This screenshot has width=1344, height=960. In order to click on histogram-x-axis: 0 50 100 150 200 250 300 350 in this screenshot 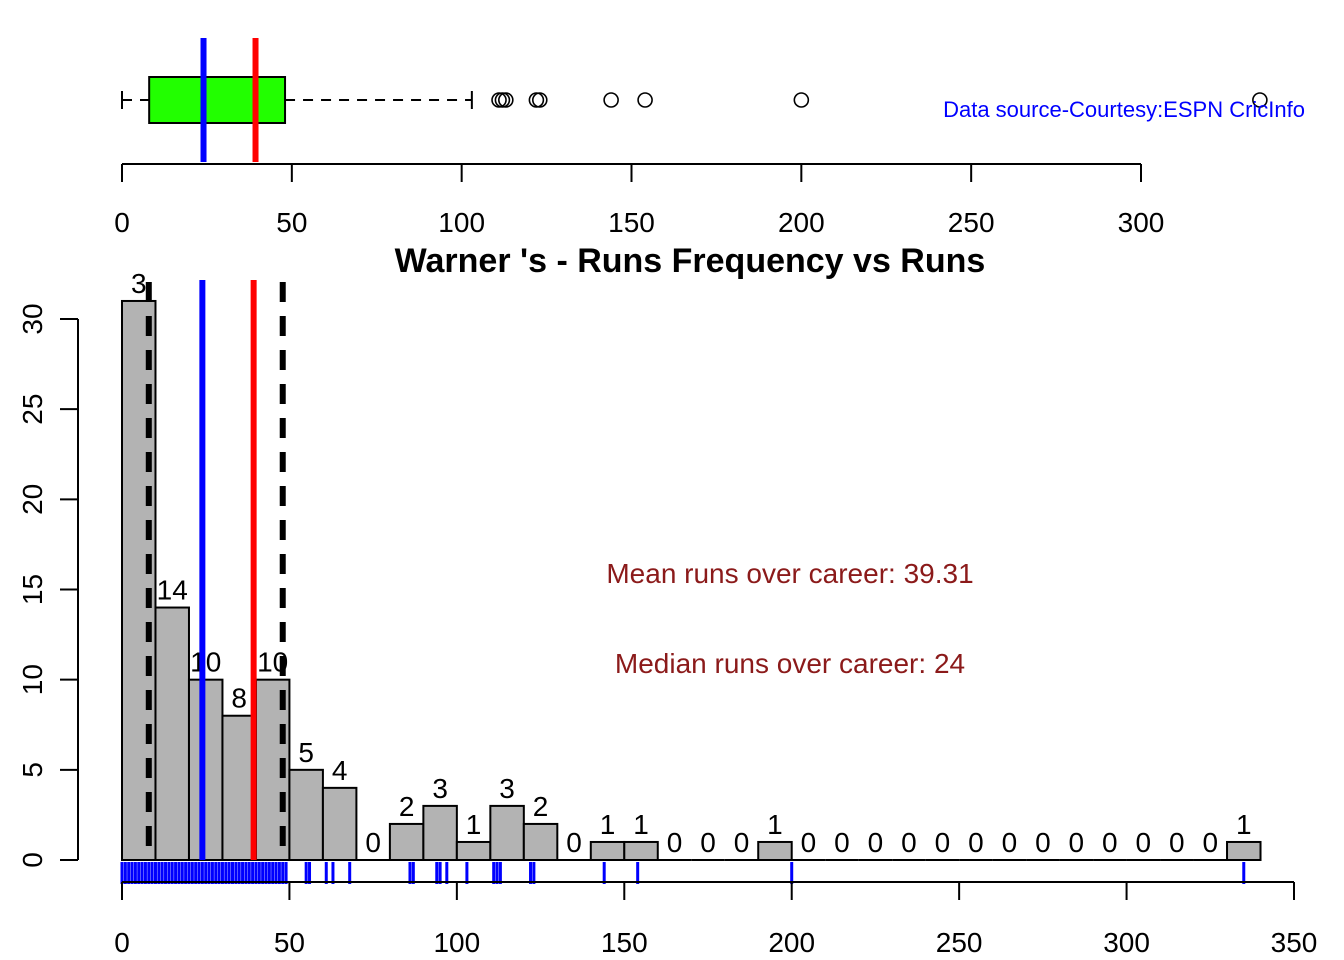, I will do `click(716, 919)`.